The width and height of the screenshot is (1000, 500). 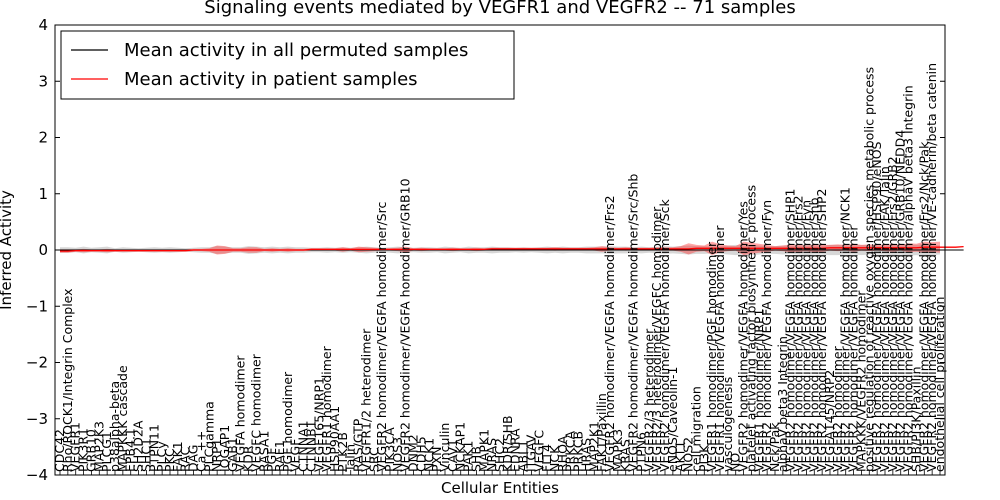 What do you see at coordinates (837, 408) in the screenshot?
I see `entity-label: VEGFR2 homodimer` at bounding box center [837, 408].